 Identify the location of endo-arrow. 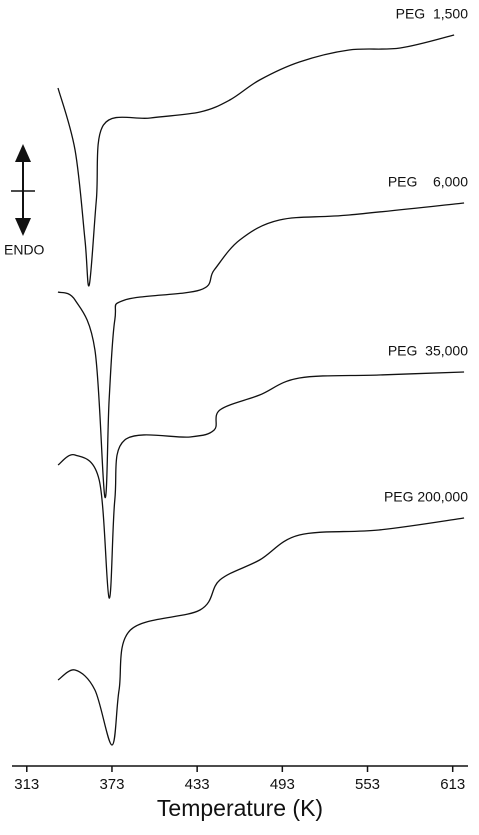
(23, 190).